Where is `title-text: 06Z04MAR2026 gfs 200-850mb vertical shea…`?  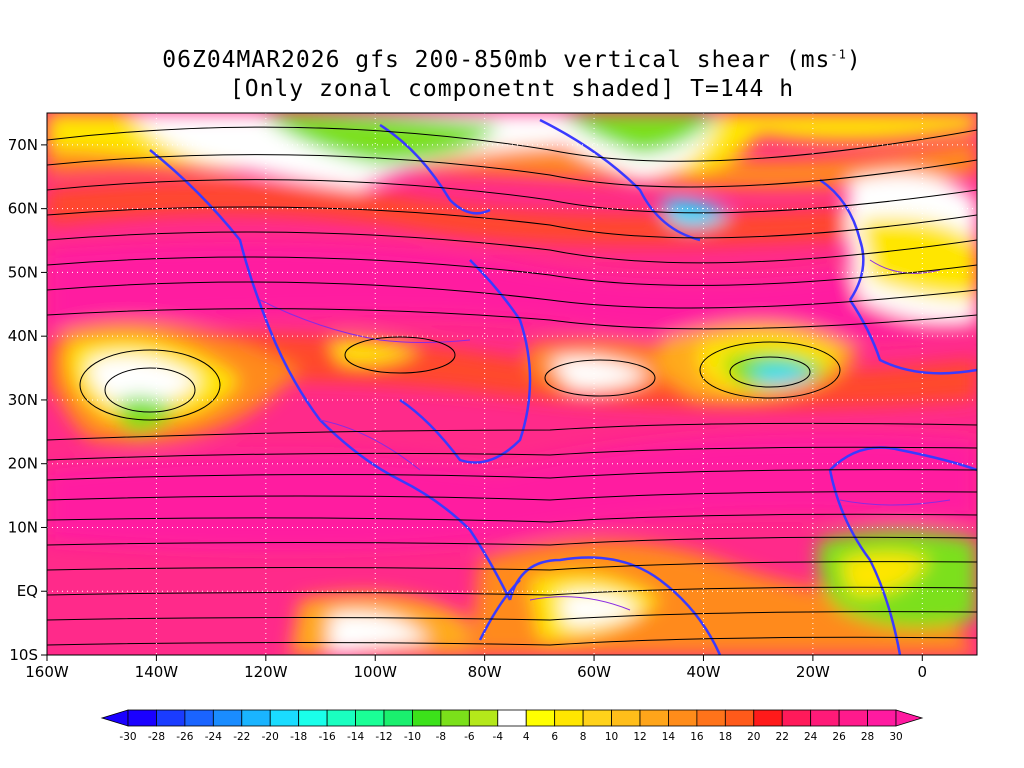
title-text: 06Z04MAR2026 gfs 200-850mb vertical shea… is located at coordinates (496, 60).